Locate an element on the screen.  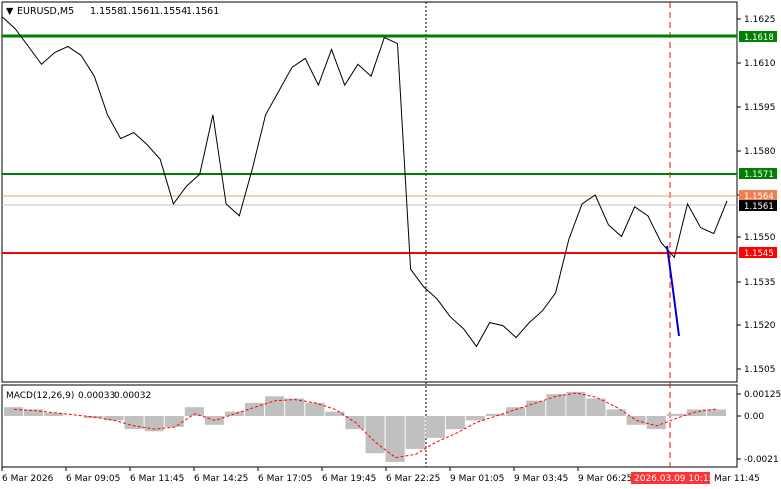
price-tick: 1.1505 is located at coordinates (760, 370).